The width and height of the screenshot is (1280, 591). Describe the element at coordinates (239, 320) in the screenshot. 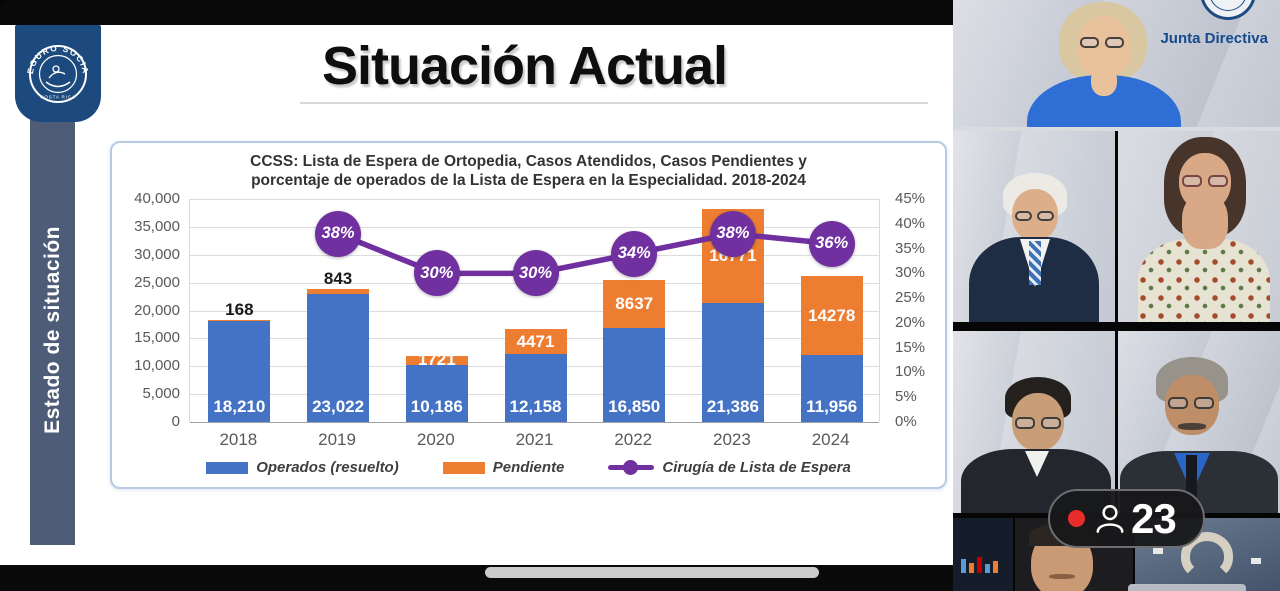

I see `bar-pendiente-2018` at that location.